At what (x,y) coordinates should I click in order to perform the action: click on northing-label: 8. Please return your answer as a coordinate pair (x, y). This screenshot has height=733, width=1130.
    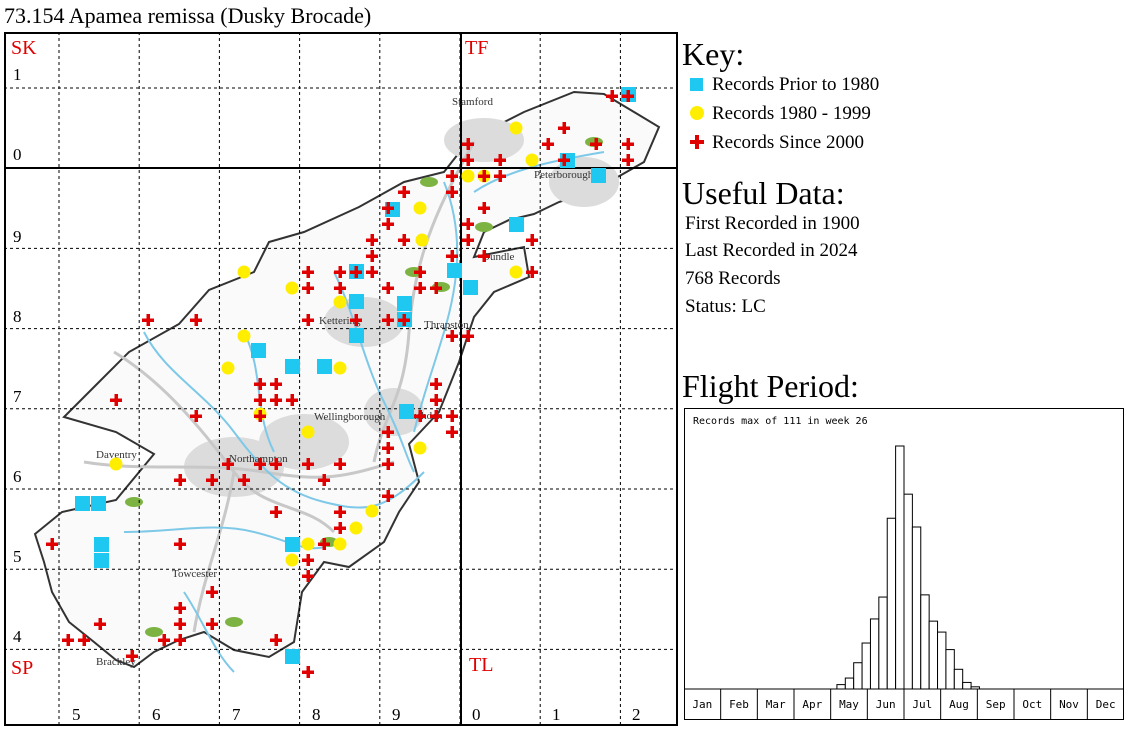
    Looking at the image, I should click on (17, 316).